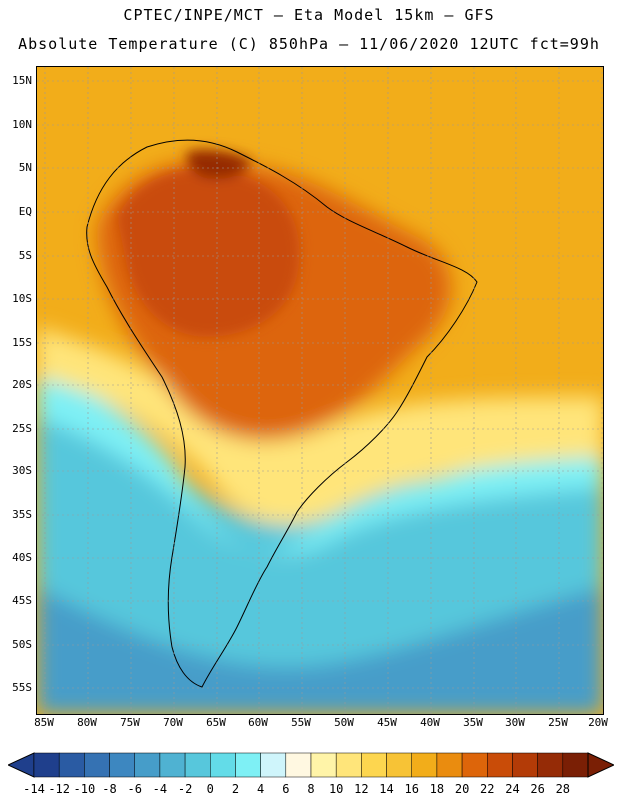  Describe the element at coordinates (22, 428) in the screenshot. I see `lat-label: 25S` at that location.